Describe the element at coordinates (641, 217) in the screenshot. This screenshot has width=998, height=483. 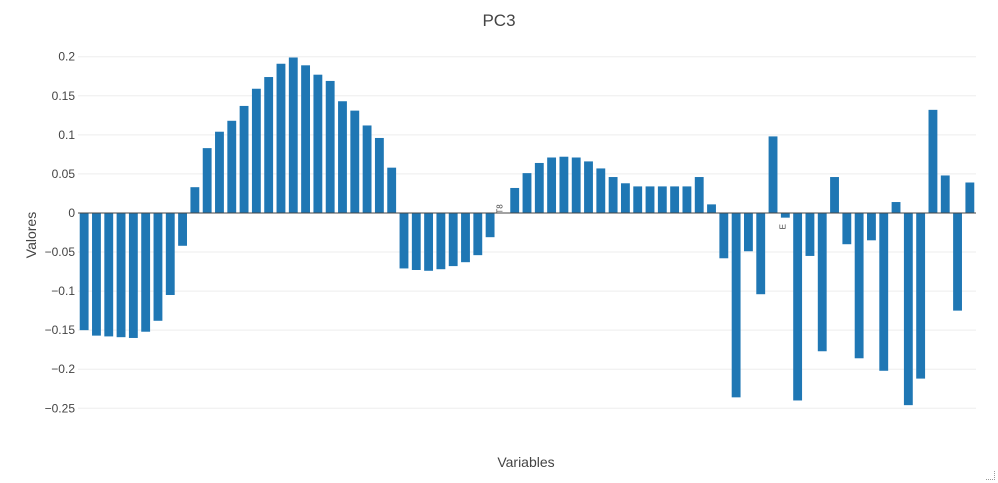
I see `bar-labels: T8 E` at that location.